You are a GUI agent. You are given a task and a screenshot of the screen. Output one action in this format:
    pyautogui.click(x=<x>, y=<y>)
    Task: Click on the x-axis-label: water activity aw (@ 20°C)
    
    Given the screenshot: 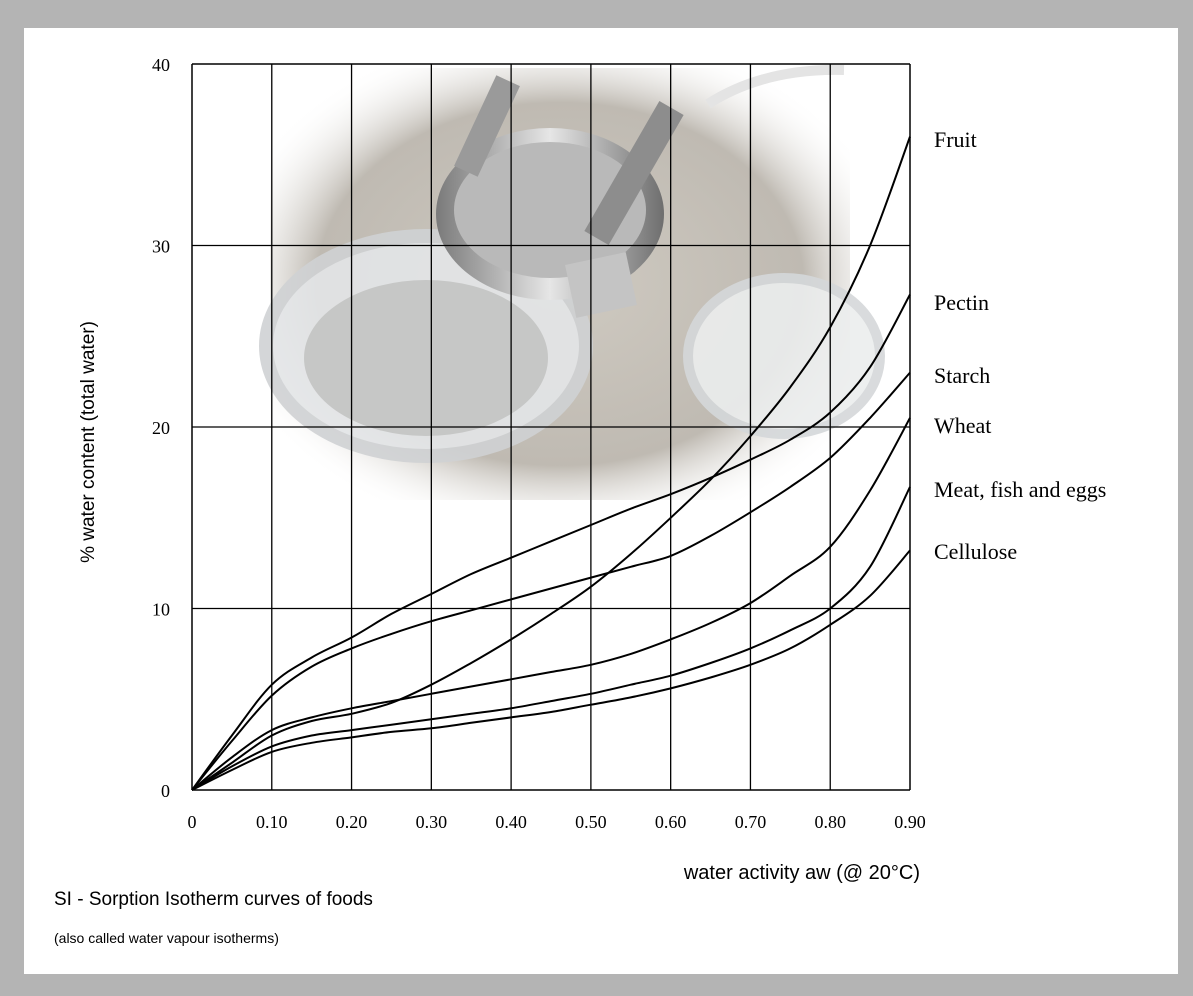 What is the action you would take?
    pyautogui.click(x=801, y=873)
    